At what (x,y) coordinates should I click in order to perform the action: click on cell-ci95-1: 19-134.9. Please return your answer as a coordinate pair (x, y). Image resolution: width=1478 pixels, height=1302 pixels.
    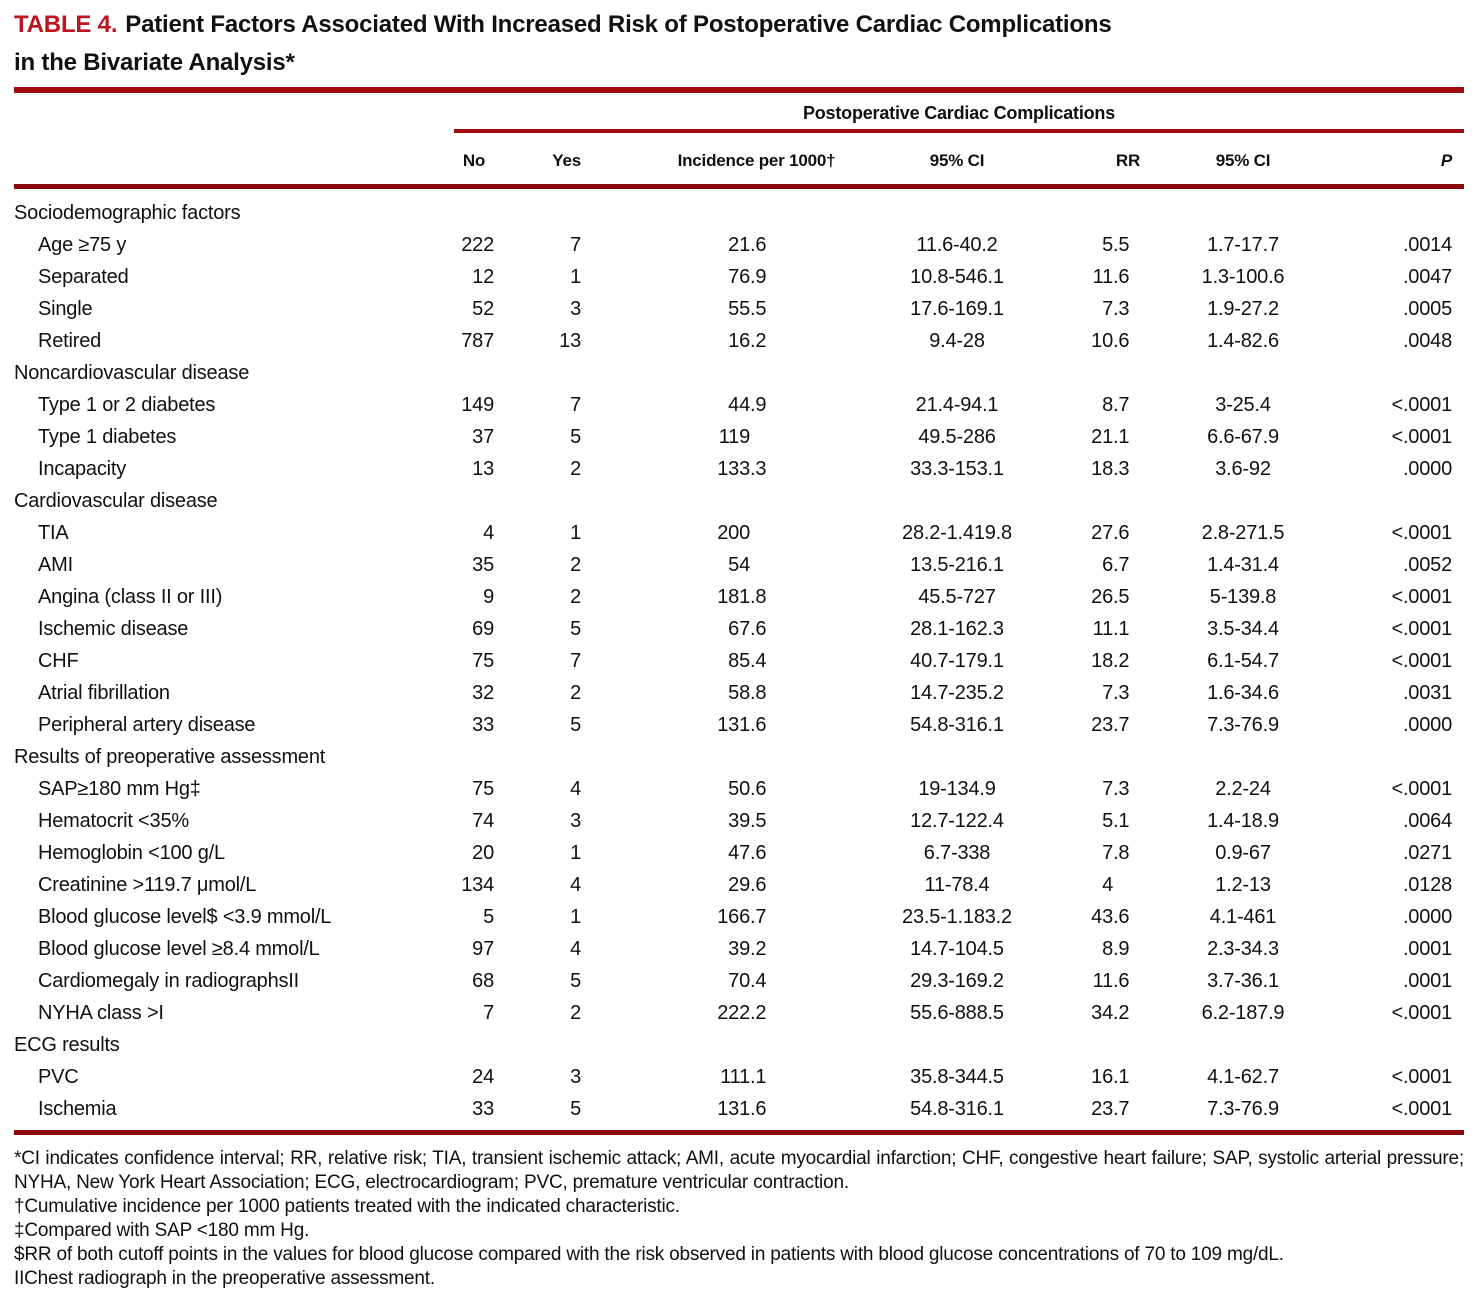
    Looking at the image, I should click on (957, 789).